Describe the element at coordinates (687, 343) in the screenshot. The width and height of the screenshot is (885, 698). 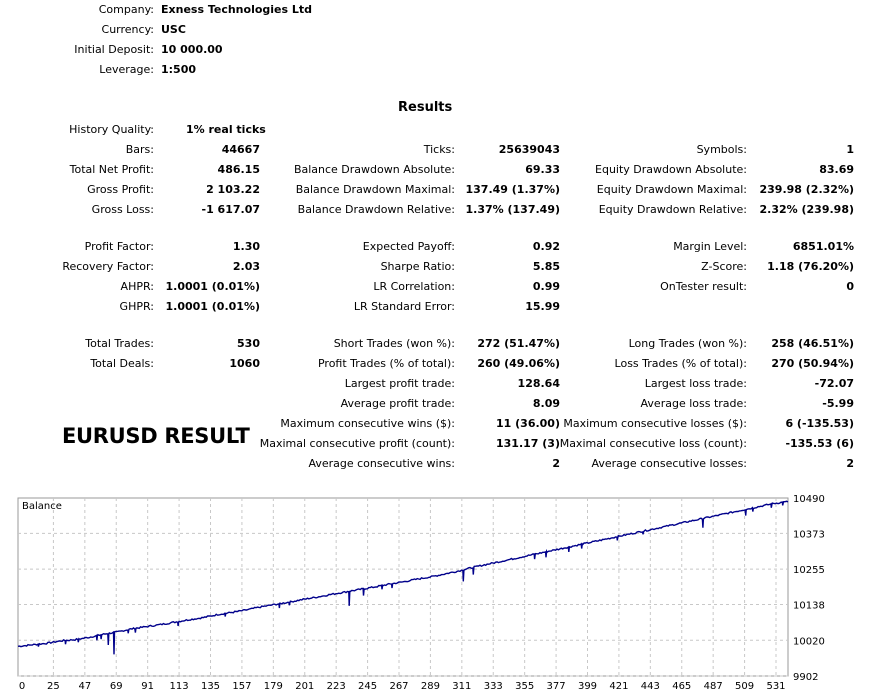
I see `long-trades-label: Long Trades (won %):` at that location.